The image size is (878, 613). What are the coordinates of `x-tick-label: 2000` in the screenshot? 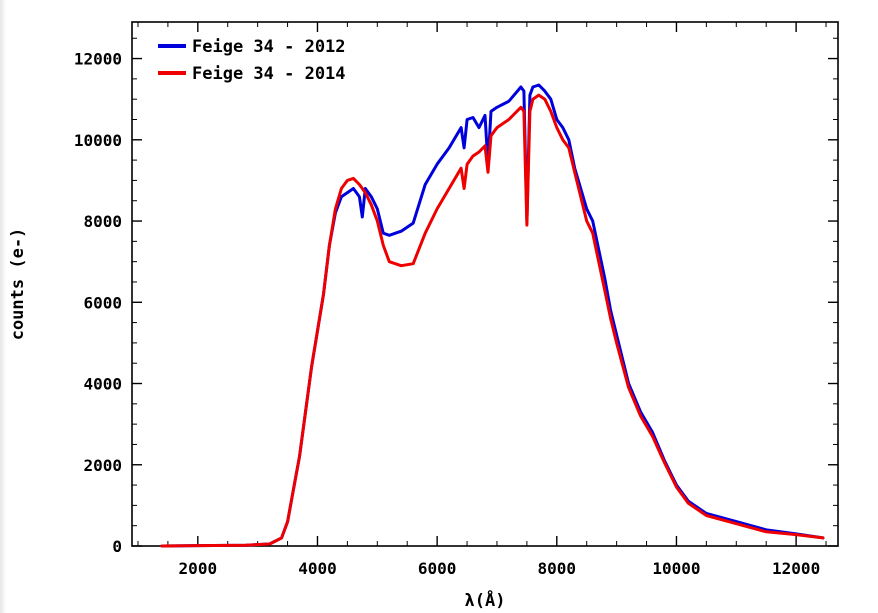 It's located at (198, 568).